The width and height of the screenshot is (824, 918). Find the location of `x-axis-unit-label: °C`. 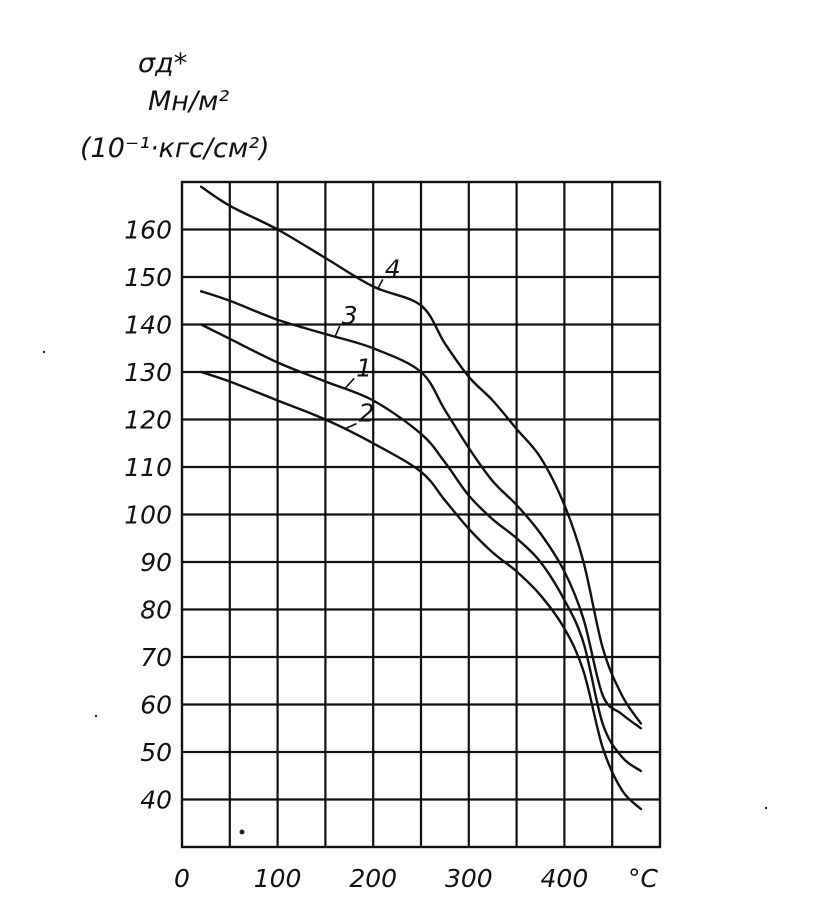

x-axis-unit-label: °C is located at coordinates (643, 878).